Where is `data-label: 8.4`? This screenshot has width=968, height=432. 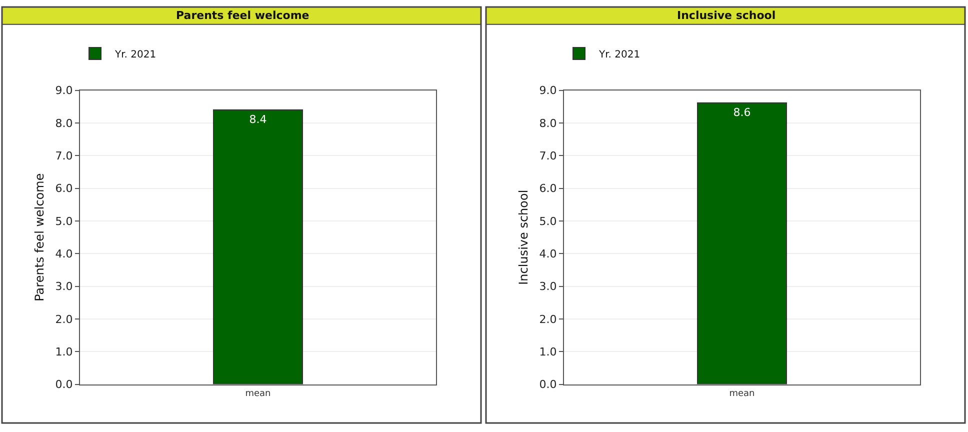 data-label: 8.4 is located at coordinates (258, 119).